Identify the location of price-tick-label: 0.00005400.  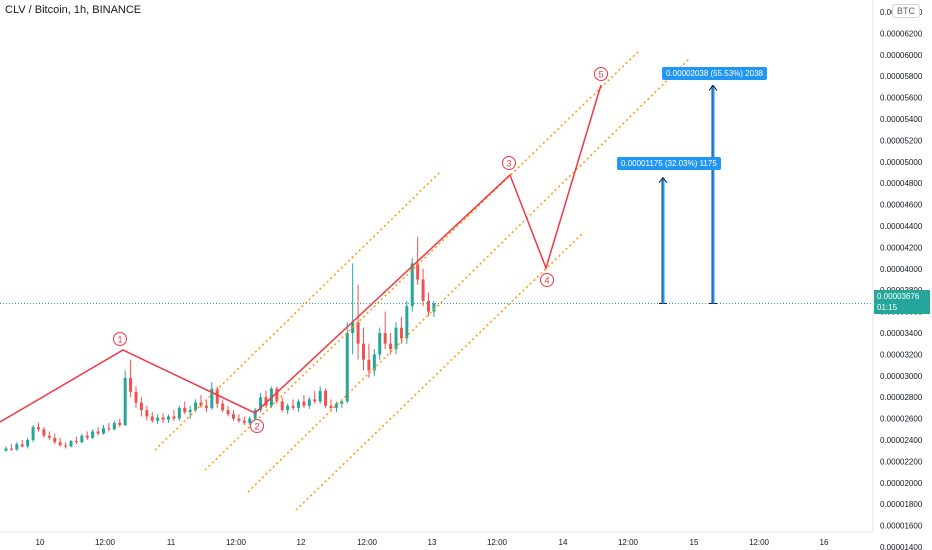
(901, 119).